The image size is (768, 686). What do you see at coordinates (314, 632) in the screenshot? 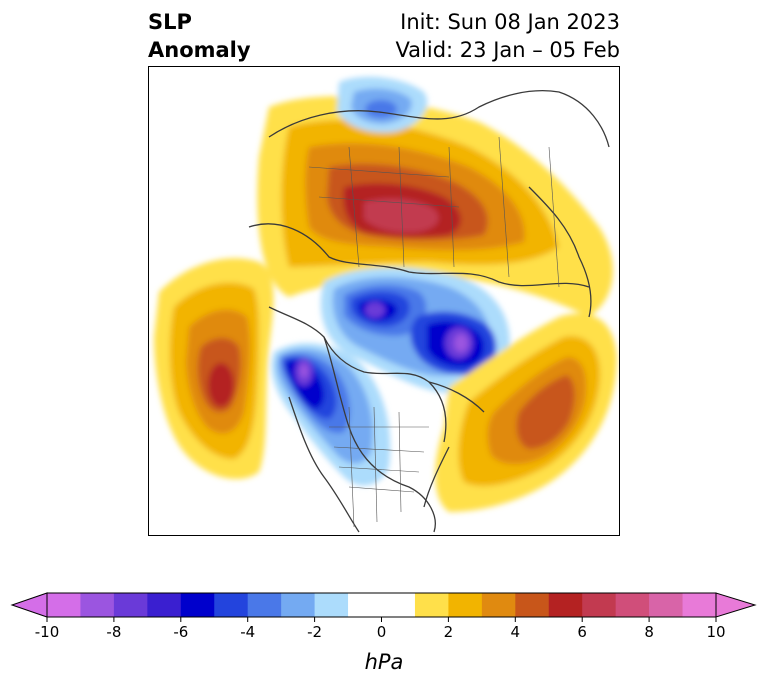
I see `colorbar-tick-label: -2` at bounding box center [314, 632].